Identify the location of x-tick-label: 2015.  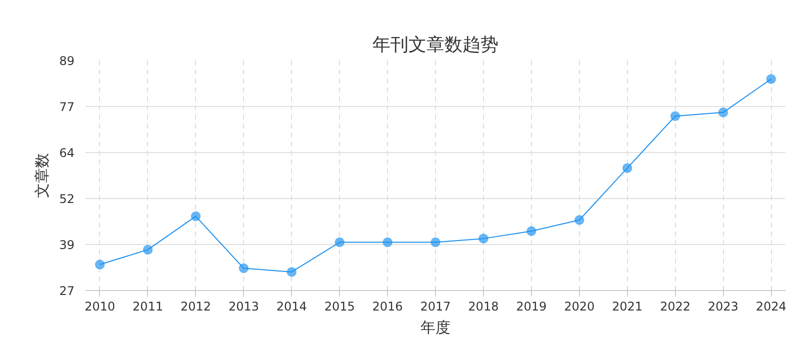
(339, 307).